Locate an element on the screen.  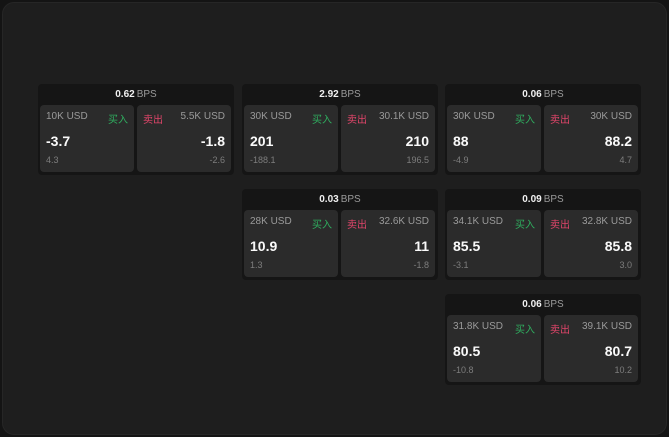
sell-button: 卖出 32.6K USD 11 -1.8 is located at coordinates (388, 243).